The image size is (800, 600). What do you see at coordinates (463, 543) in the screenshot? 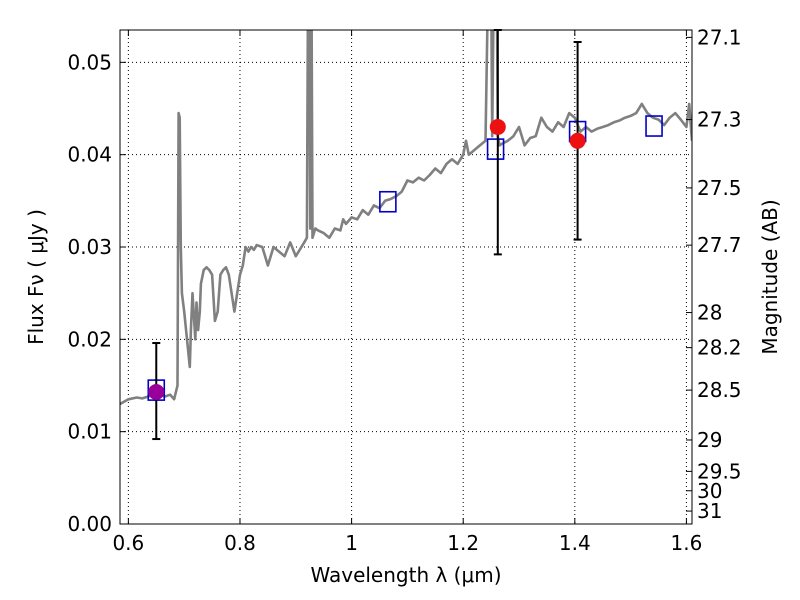
I see `x-tick-label: 1.2` at bounding box center [463, 543].